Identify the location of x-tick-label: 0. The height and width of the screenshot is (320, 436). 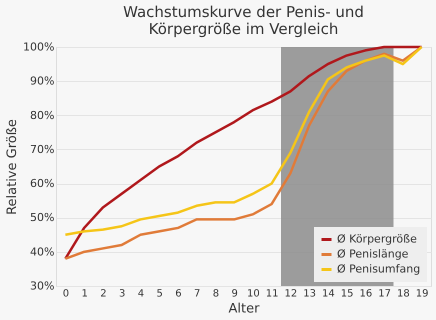
(66, 294).